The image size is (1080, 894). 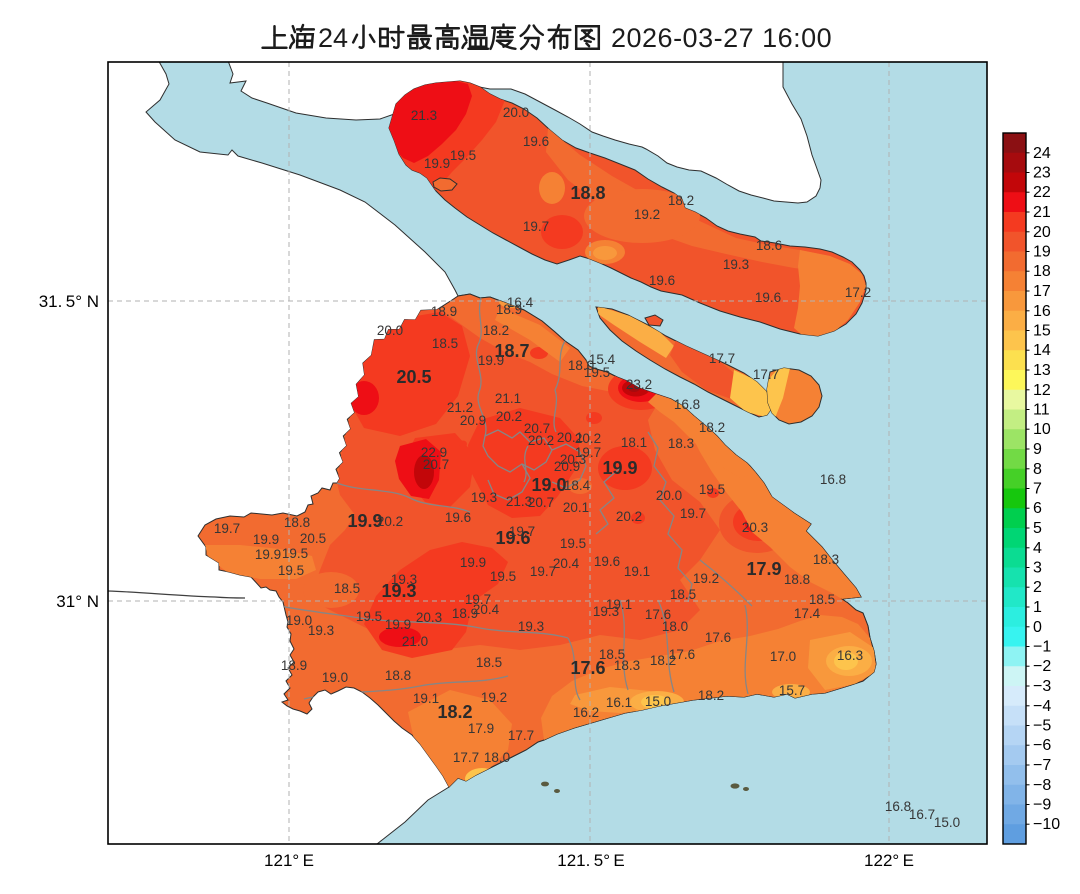 I want to click on svg-text: 31° N, so click(x=77, y=601).